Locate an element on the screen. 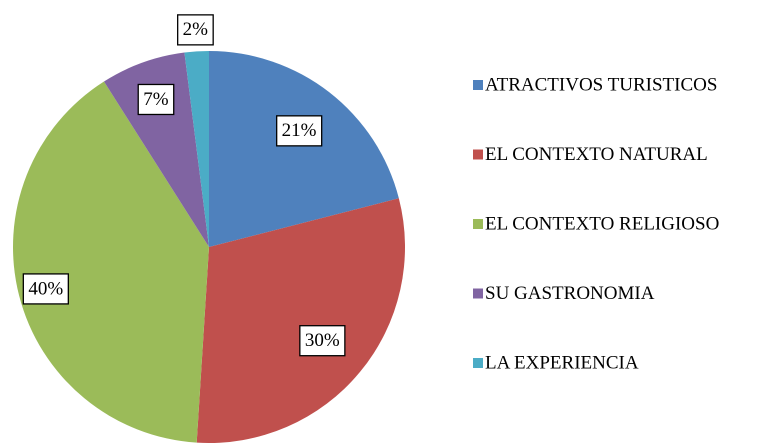 The height and width of the screenshot is (443, 783). data-label: 30% is located at coordinates (322, 340).